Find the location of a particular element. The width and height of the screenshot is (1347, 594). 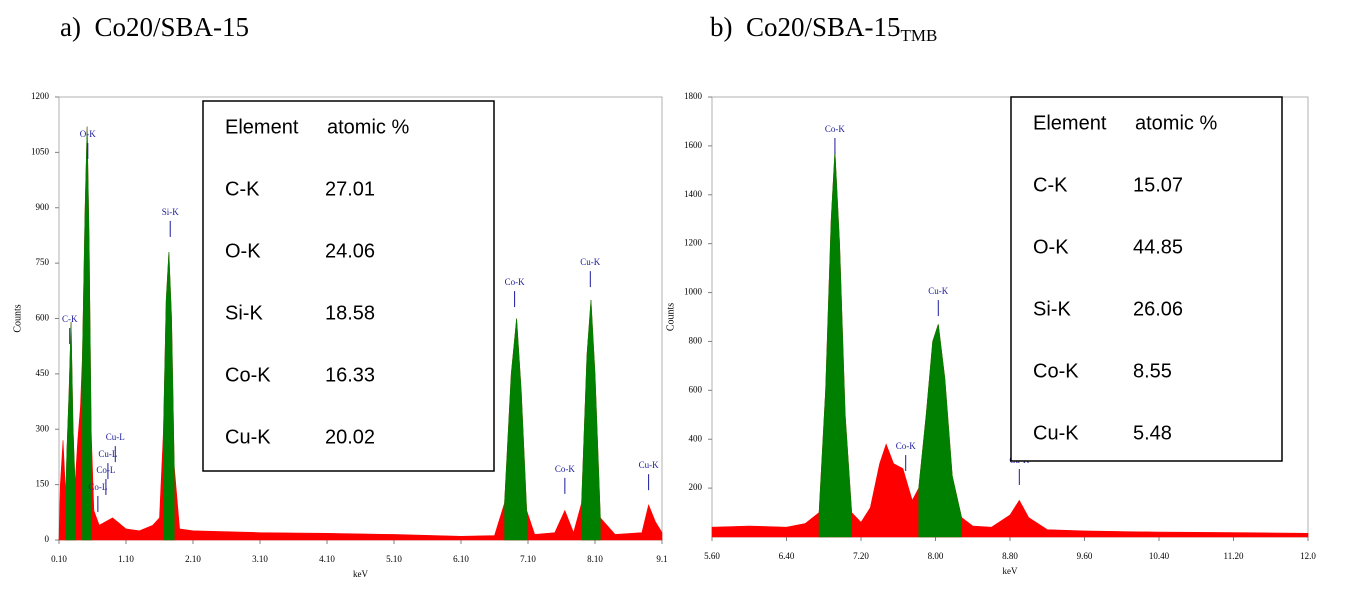

table-cell: 18.58 is located at coordinates (350, 313).